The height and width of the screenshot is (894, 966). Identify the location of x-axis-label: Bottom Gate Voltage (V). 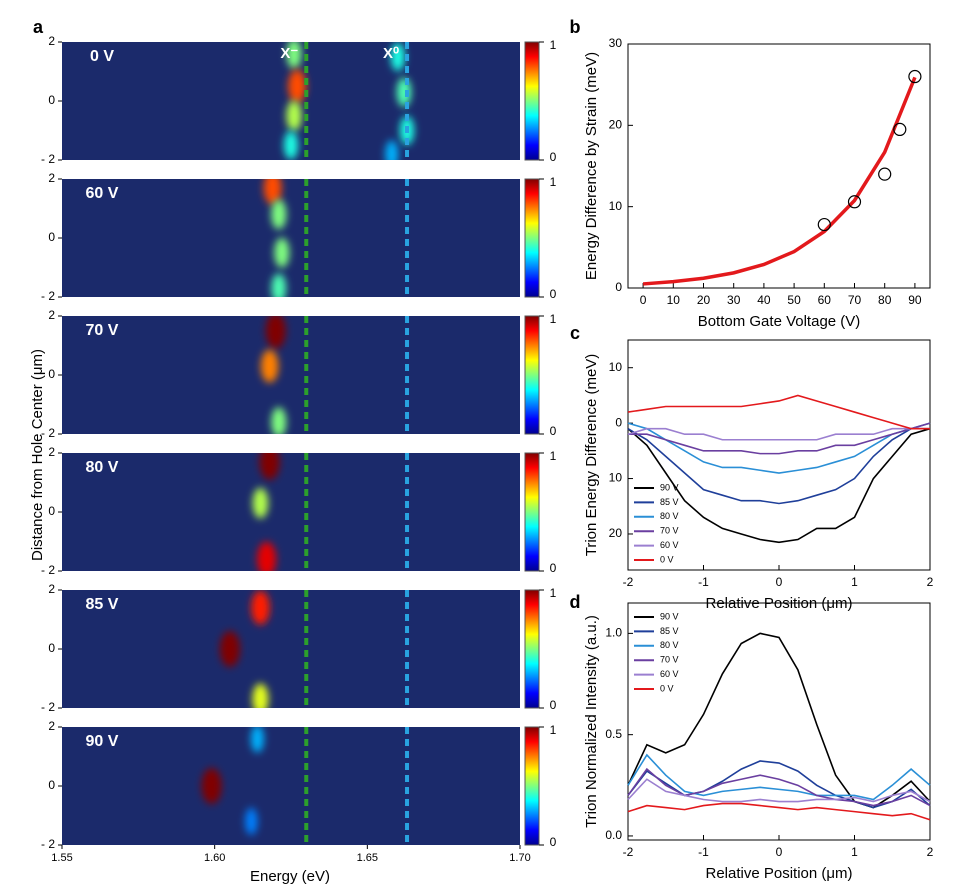
(779, 321).